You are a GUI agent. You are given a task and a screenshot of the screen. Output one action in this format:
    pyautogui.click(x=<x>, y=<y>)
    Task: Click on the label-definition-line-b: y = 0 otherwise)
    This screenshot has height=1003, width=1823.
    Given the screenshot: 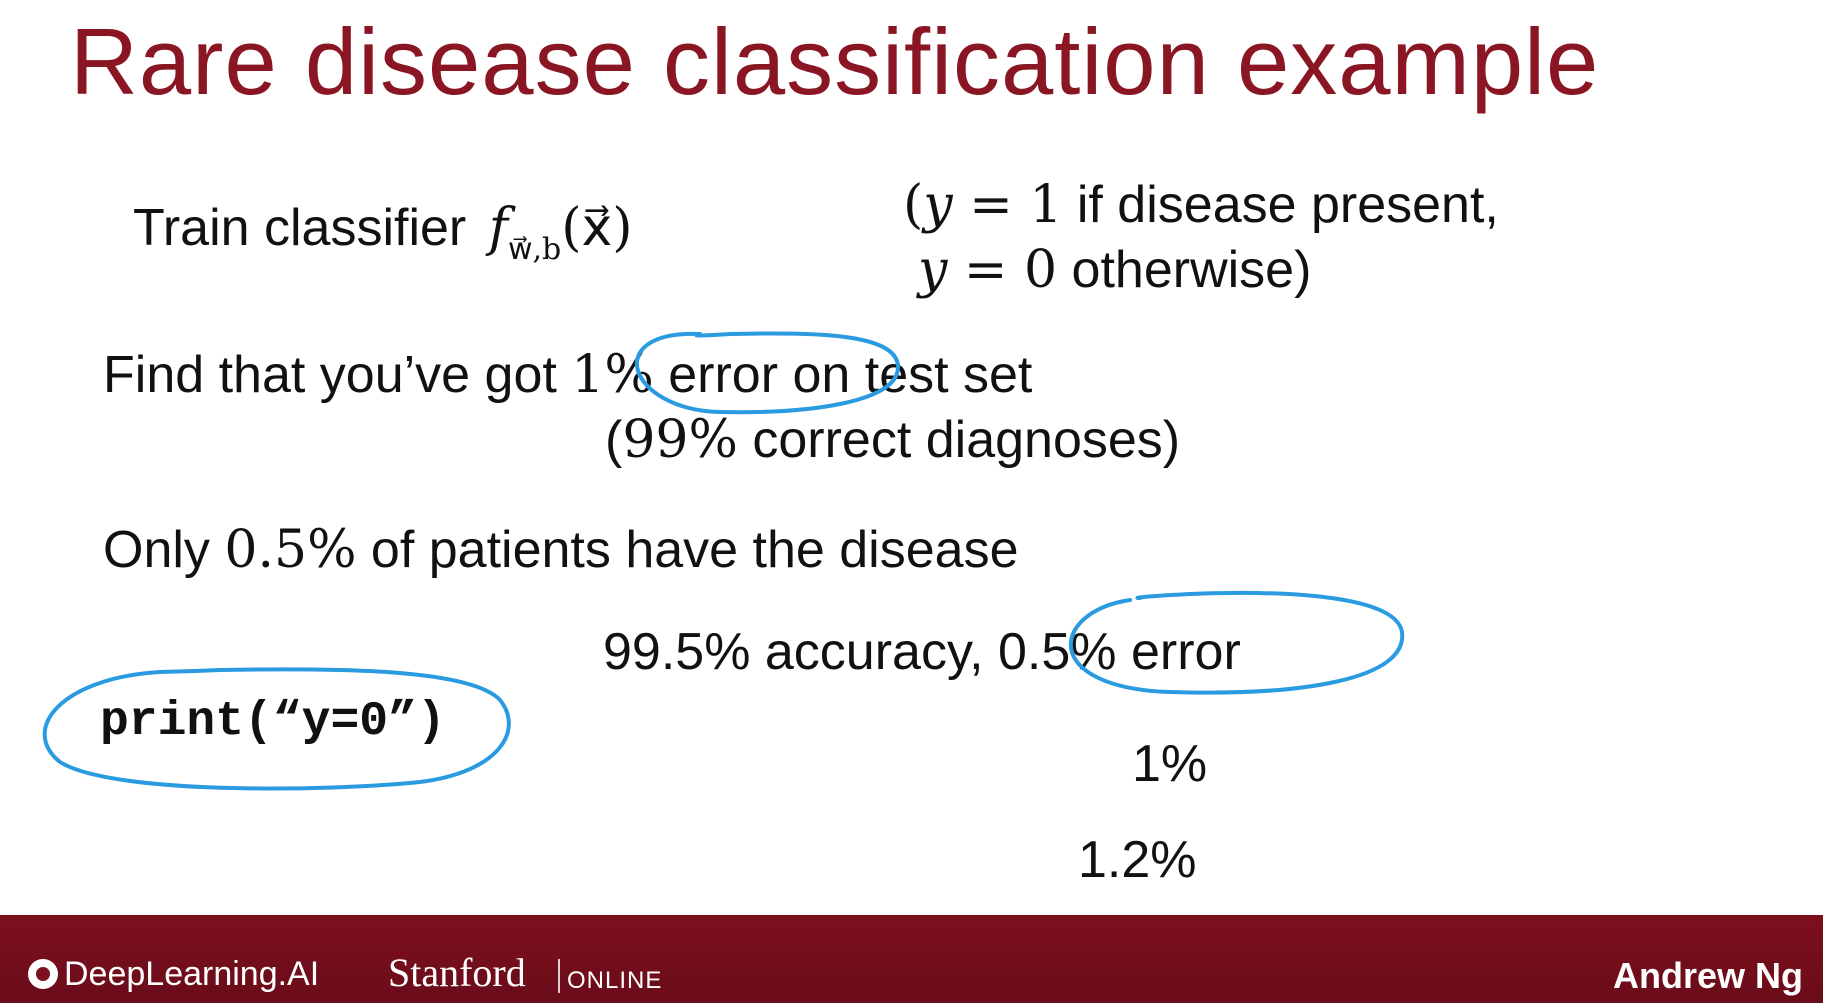 What is the action you would take?
    pyautogui.click(x=1114, y=270)
    